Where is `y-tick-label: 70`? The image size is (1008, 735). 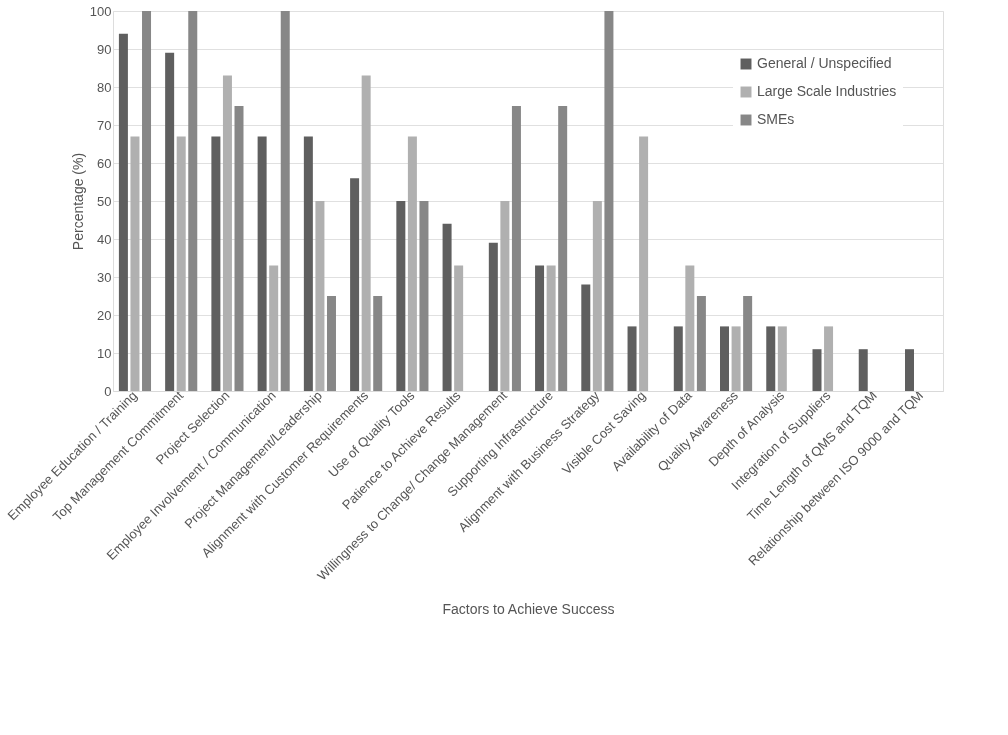 y-tick-label: 70 is located at coordinates (104, 125).